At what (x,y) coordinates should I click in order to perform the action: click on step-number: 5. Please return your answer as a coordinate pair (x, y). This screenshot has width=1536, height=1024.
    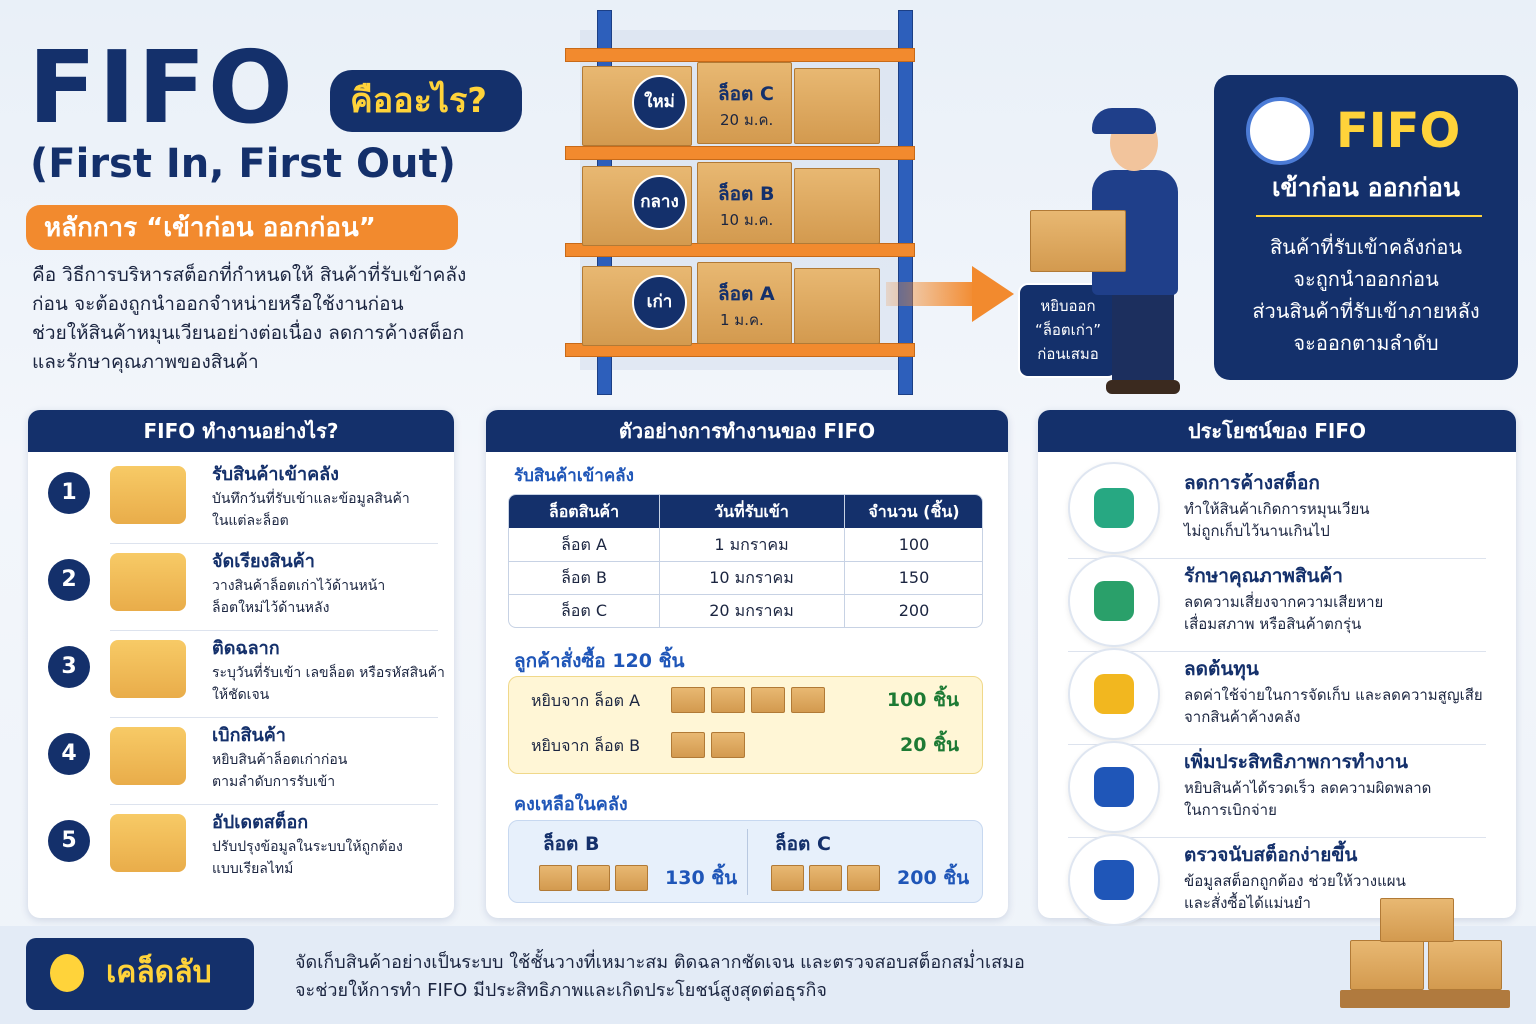
    Looking at the image, I should click on (69, 841).